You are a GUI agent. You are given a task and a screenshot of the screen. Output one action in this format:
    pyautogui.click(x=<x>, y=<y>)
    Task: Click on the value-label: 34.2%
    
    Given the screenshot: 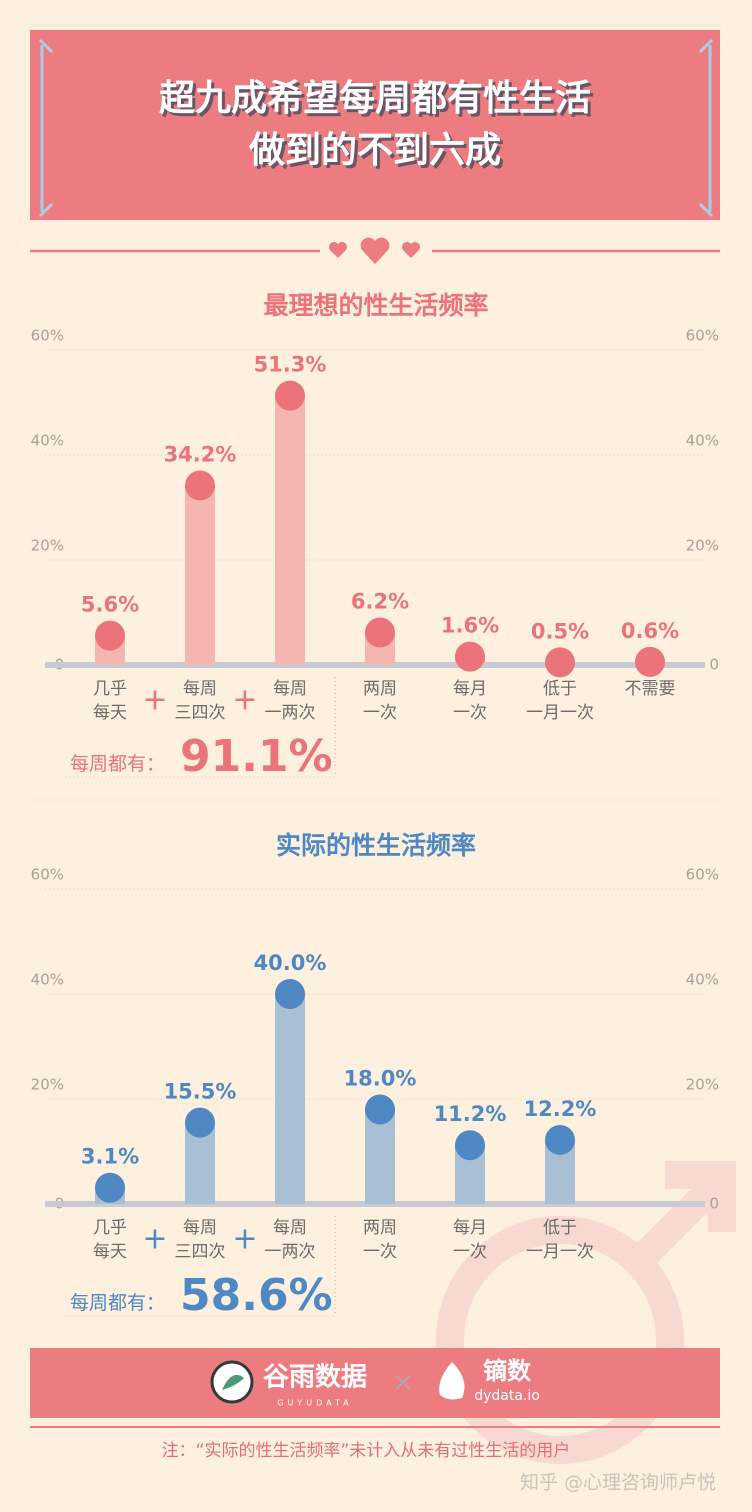 What is the action you would take?
    pyautogui.click(x=200, y=454)
    